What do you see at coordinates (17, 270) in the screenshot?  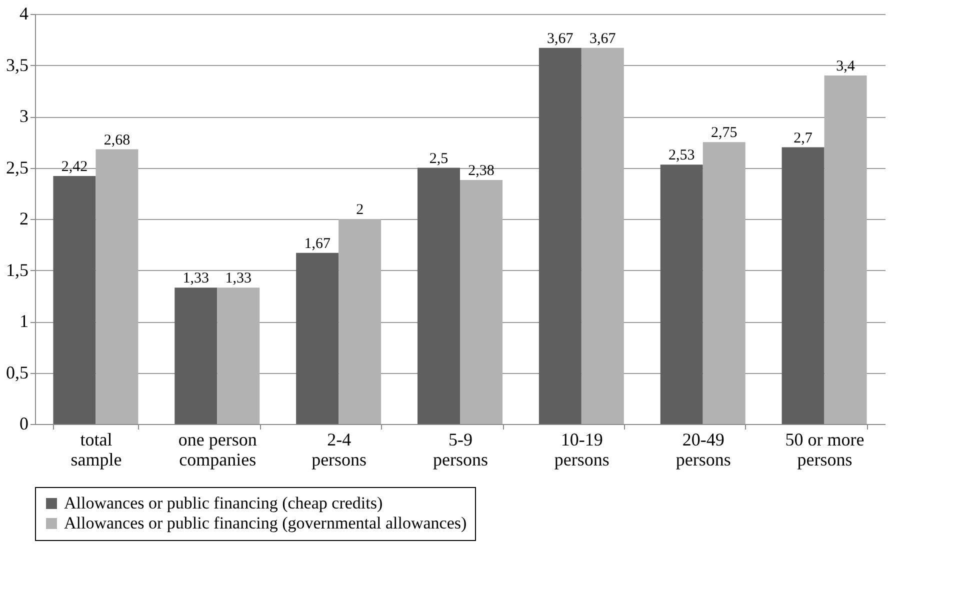 I see `y-tick-label: 1,5` at bounding box center [17, 270].